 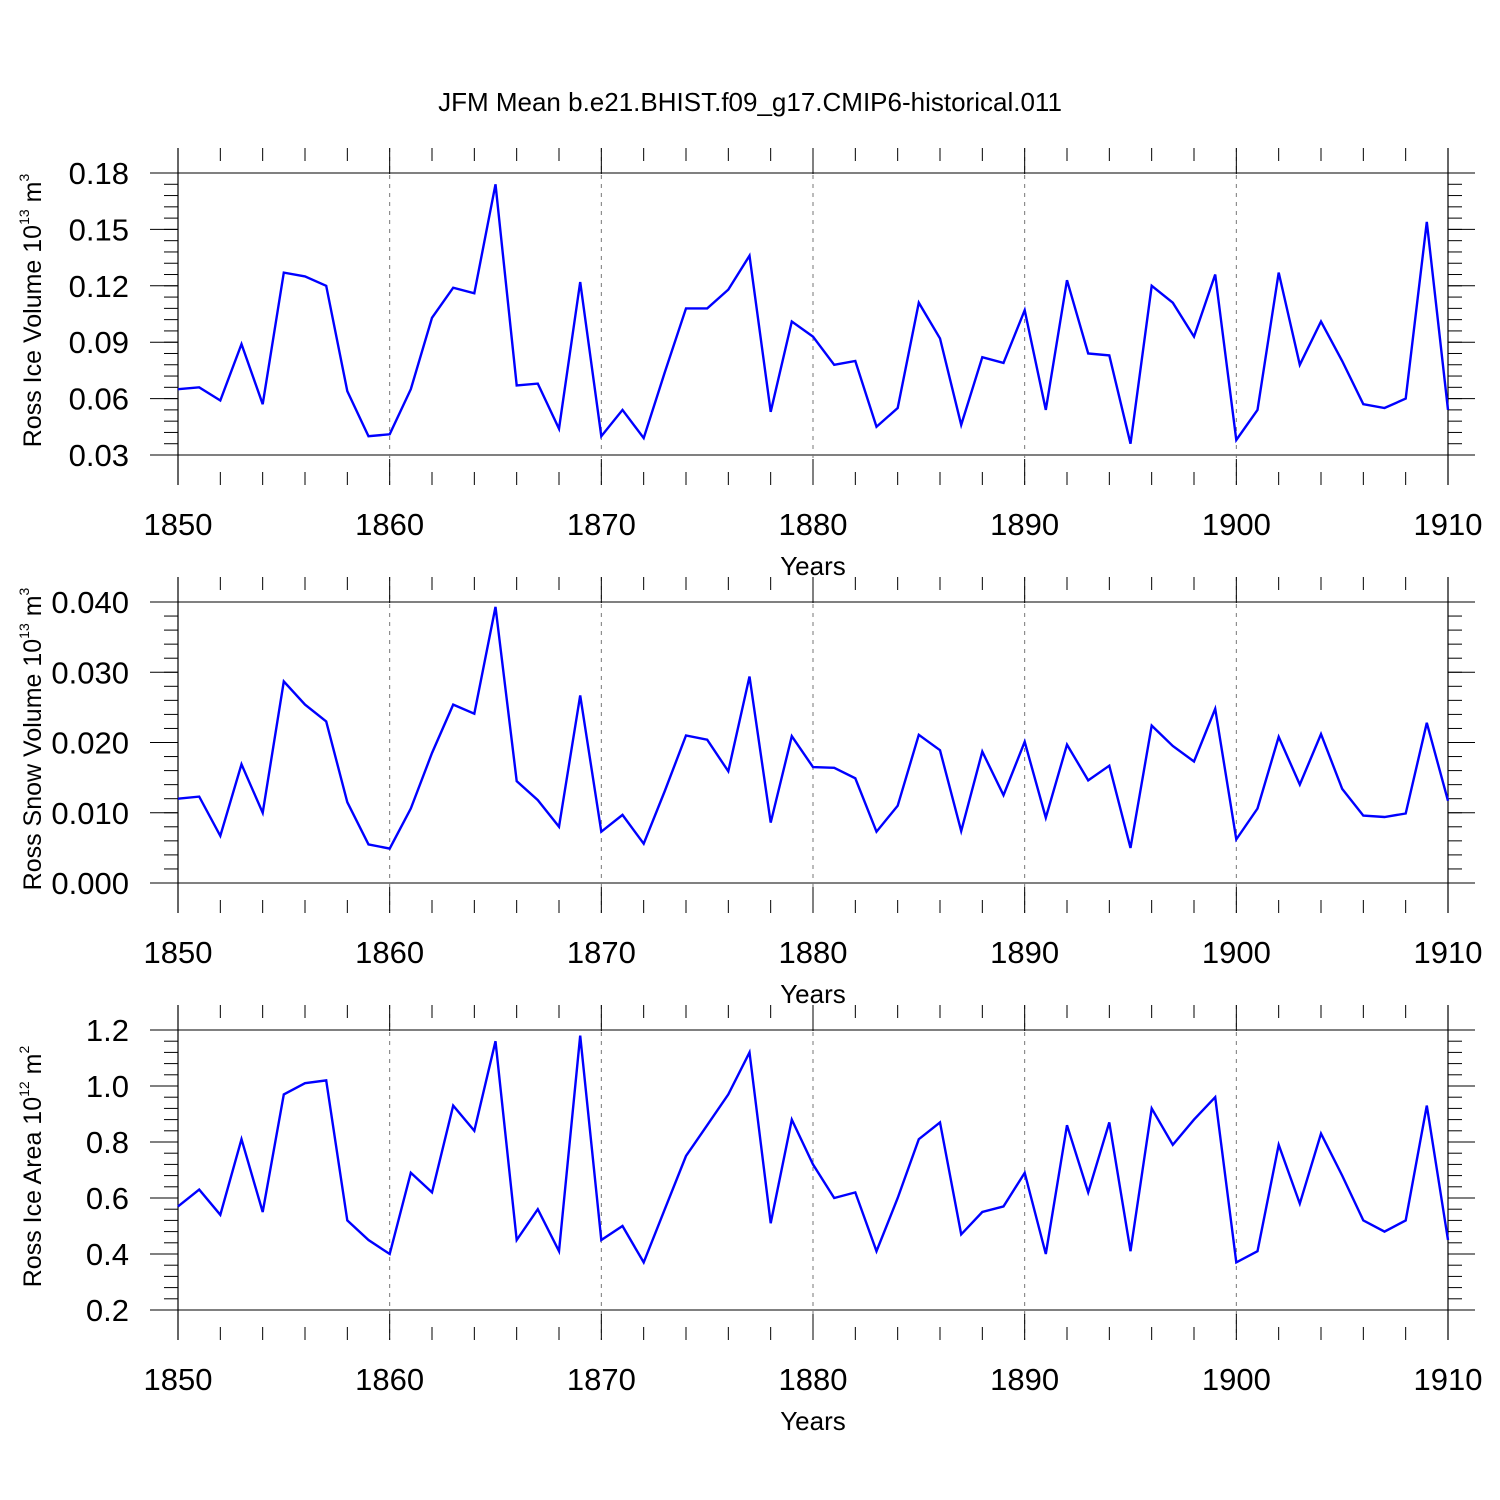 What do you see at coordinates (99, 173) in the screenshot?
I see `y-tick-label: 0.18` at bounding box center [99, 173].